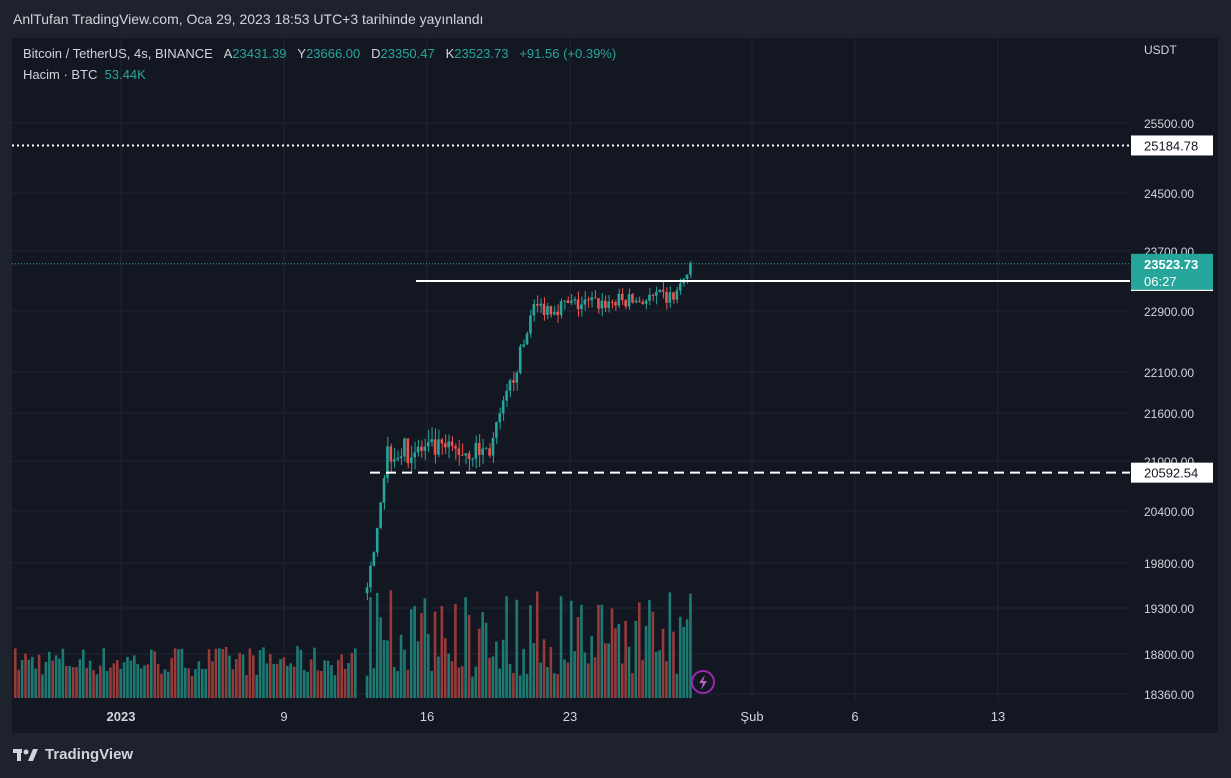 The image size is (1231, 778). Describe the element at coordinates (1160, 50) in the screenshot. I see `currency-label: USDT` at that location.